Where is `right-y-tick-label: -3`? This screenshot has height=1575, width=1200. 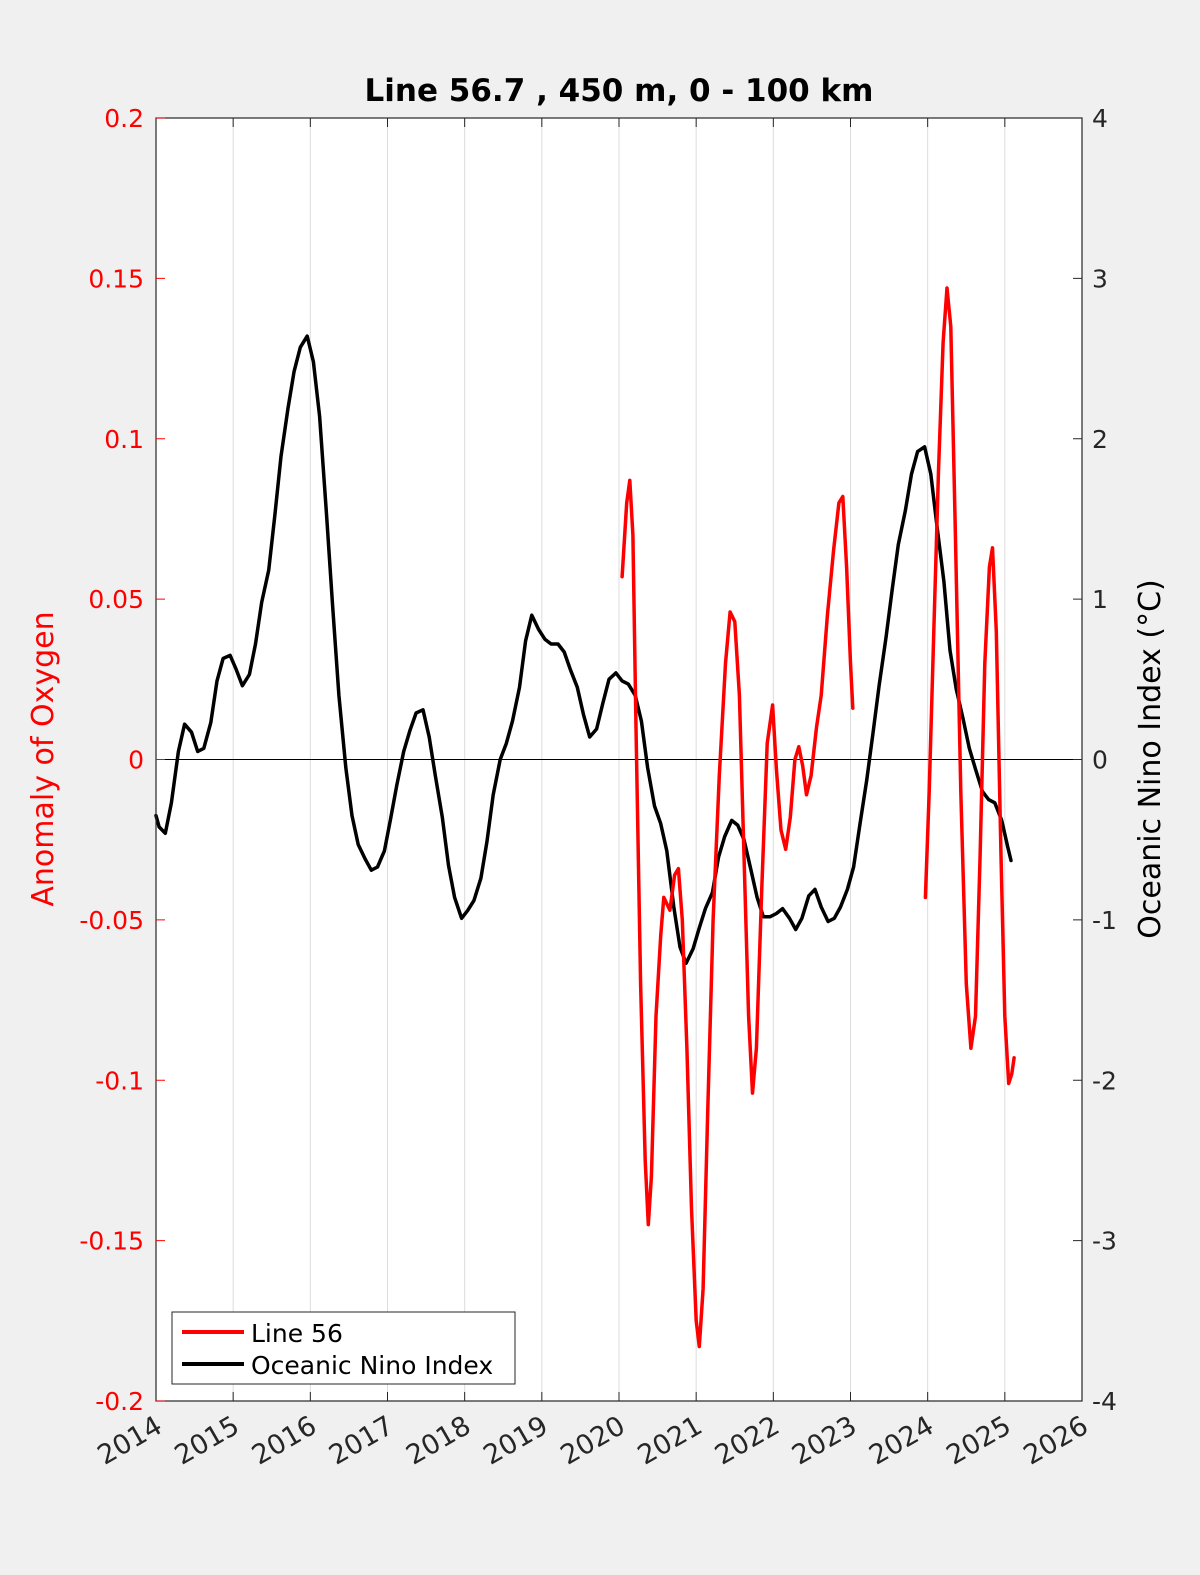
right-y-tick-label: -3 is located at coordinates (1104, 1241).